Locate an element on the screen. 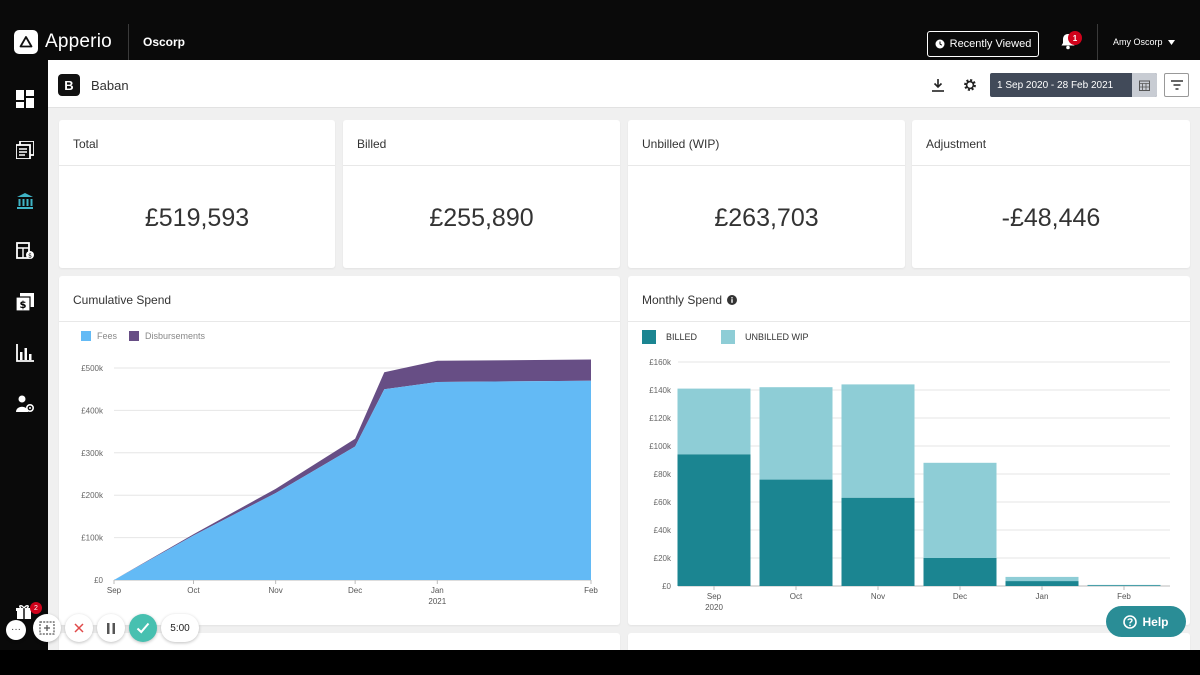 This screenshot has width=1200, height=675. y-tick-label: £400k is located at coordinates (92, 410).